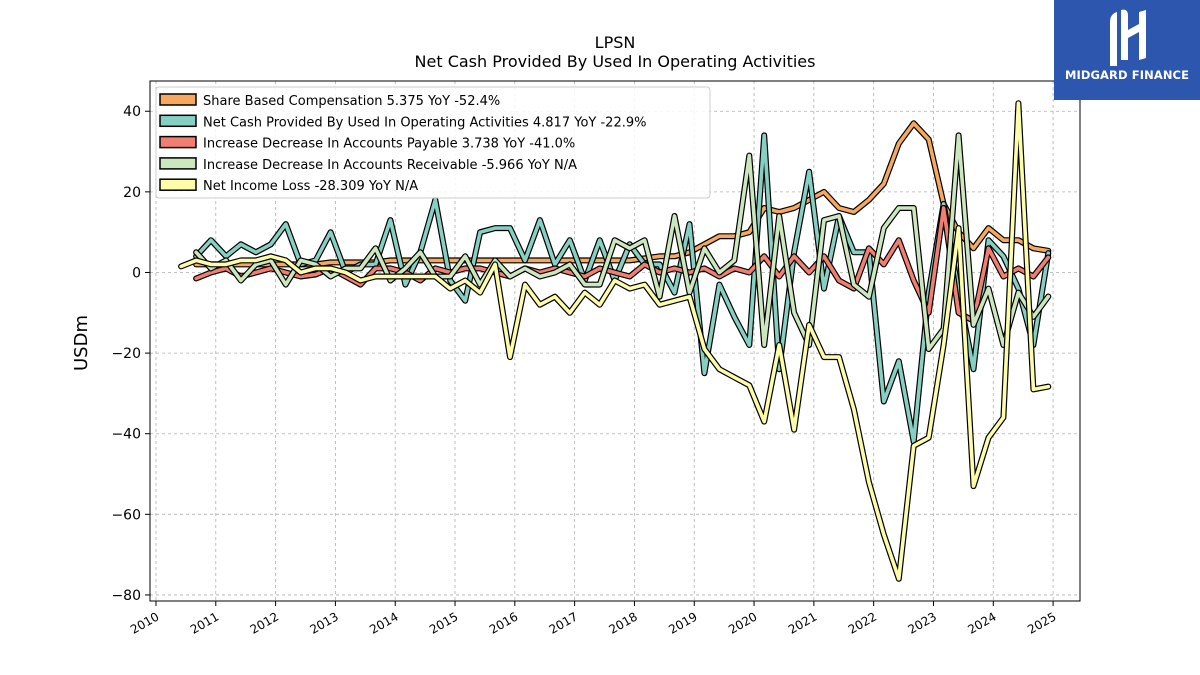 The image size is (1200, 675). What do you see at coordinates (383, 622) in the screenshot?
I see `x-tick-label: 2014` at bounding box center [383, 622].